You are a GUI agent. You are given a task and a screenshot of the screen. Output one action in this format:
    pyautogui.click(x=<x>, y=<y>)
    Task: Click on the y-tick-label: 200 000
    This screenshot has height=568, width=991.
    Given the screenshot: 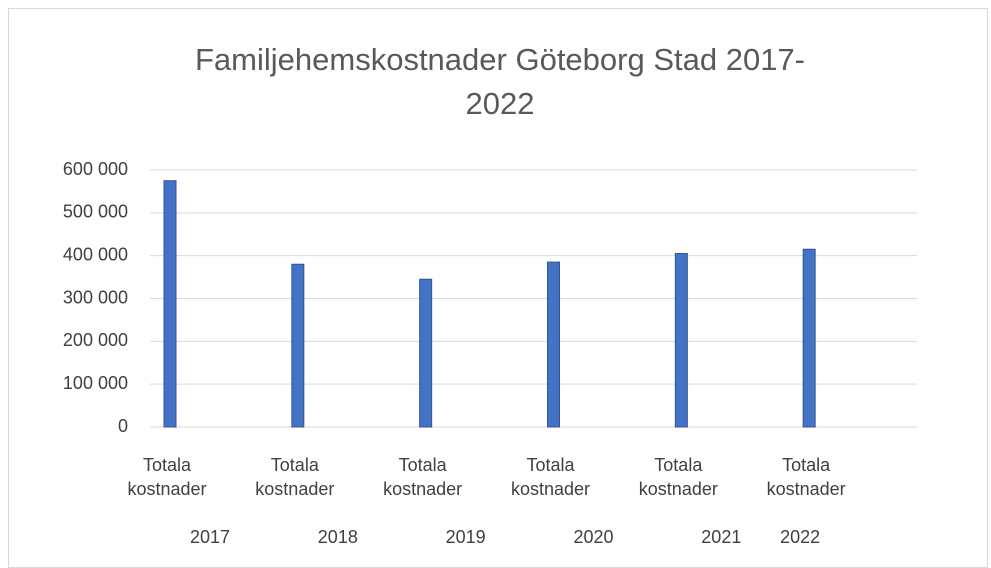 What is the action you would take?
    pyautogui.click(x=95, y=340)
    